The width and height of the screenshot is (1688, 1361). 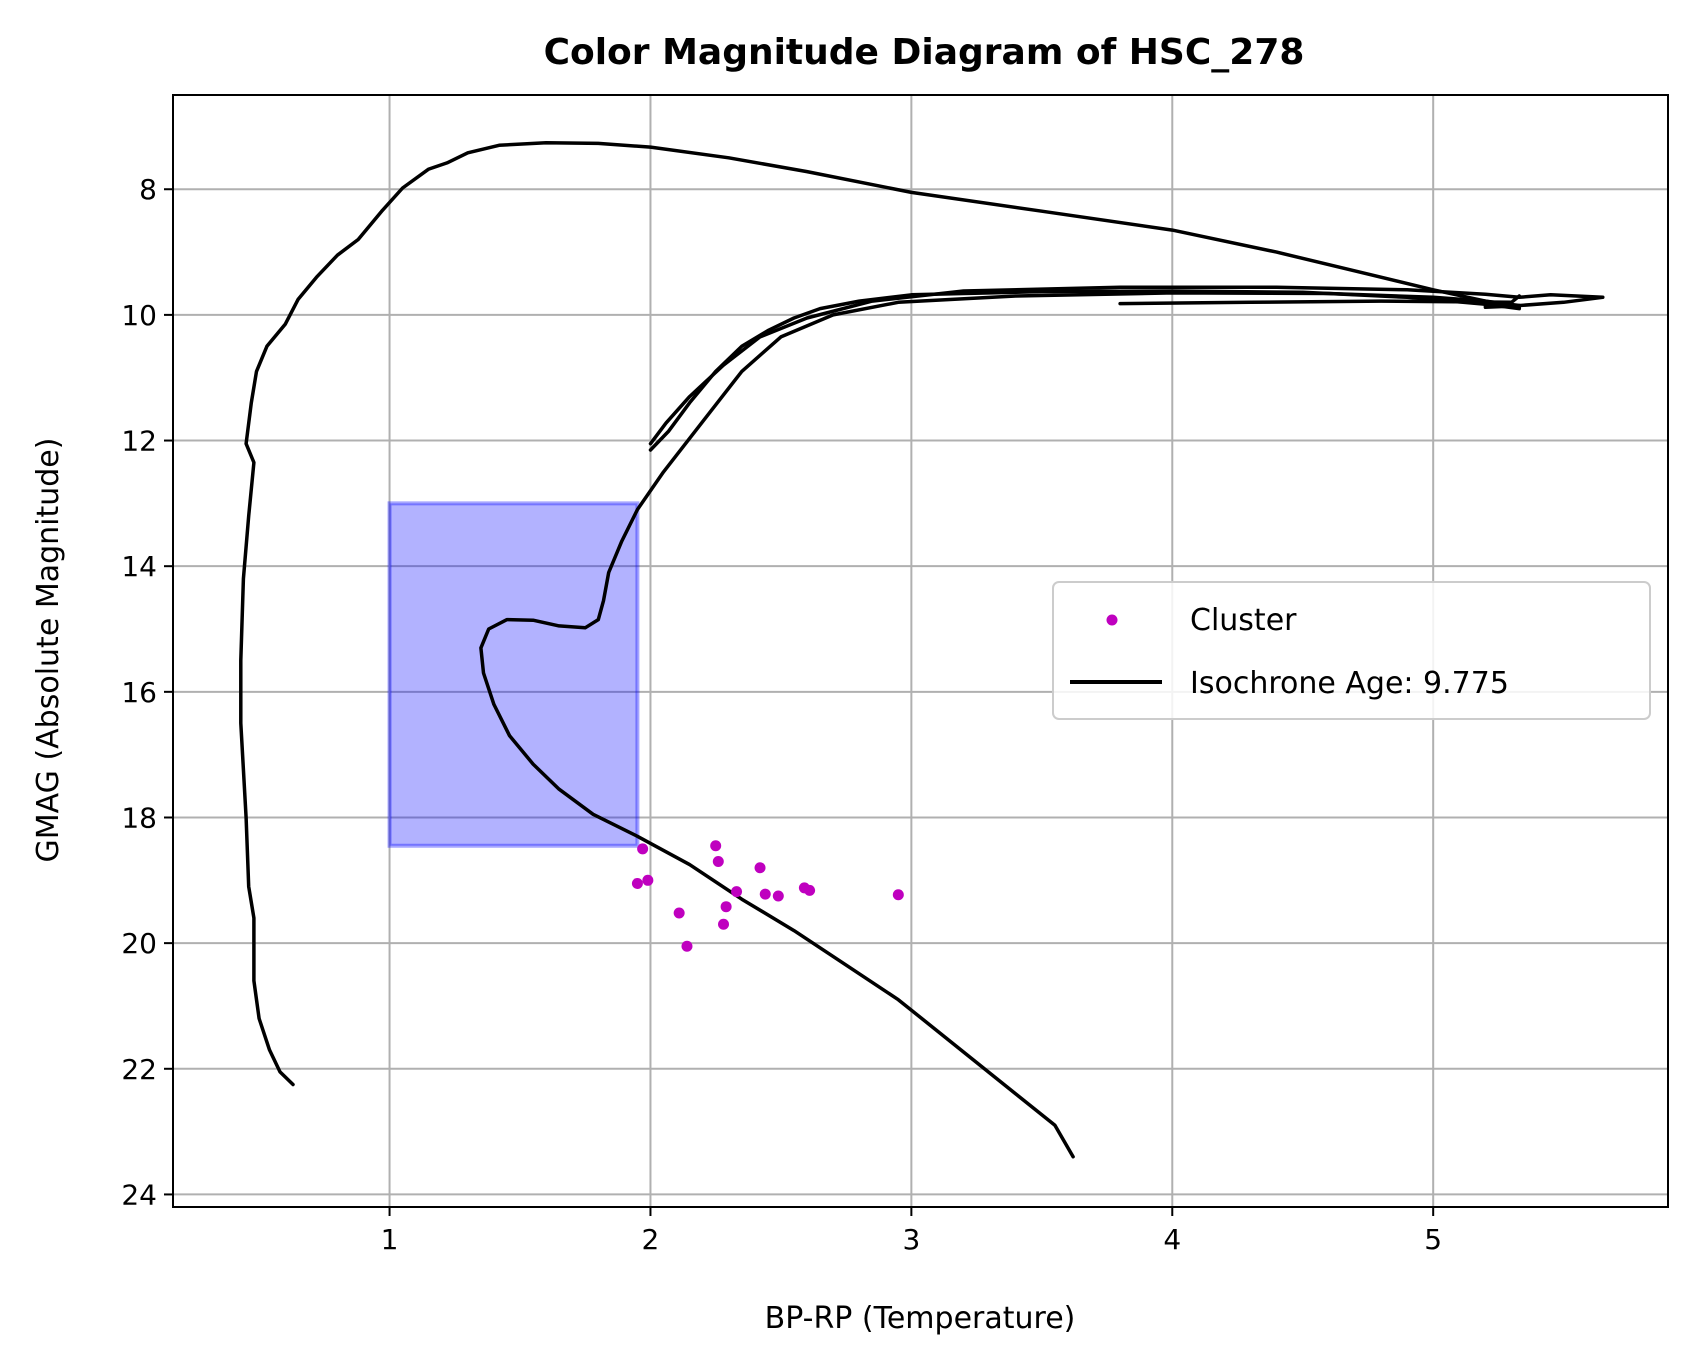 What do you see at coordinates (1112, 620) in the screenshot?
I see `legend-cluster-marker` at bounding box center [1112, 620].